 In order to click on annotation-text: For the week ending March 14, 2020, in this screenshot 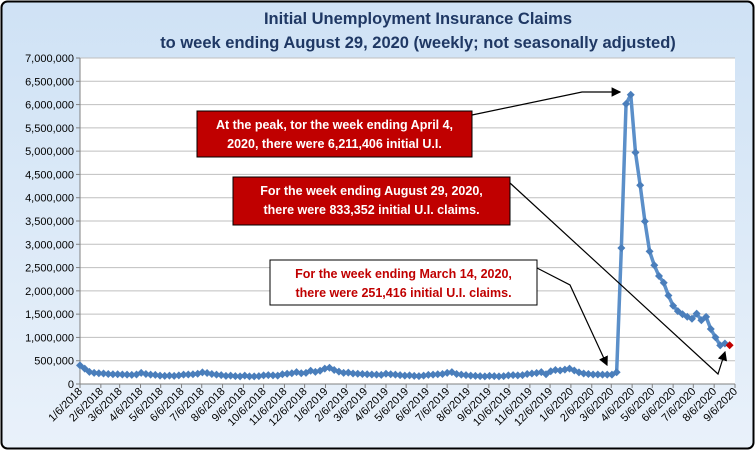, I will do `click(403, 274)`.